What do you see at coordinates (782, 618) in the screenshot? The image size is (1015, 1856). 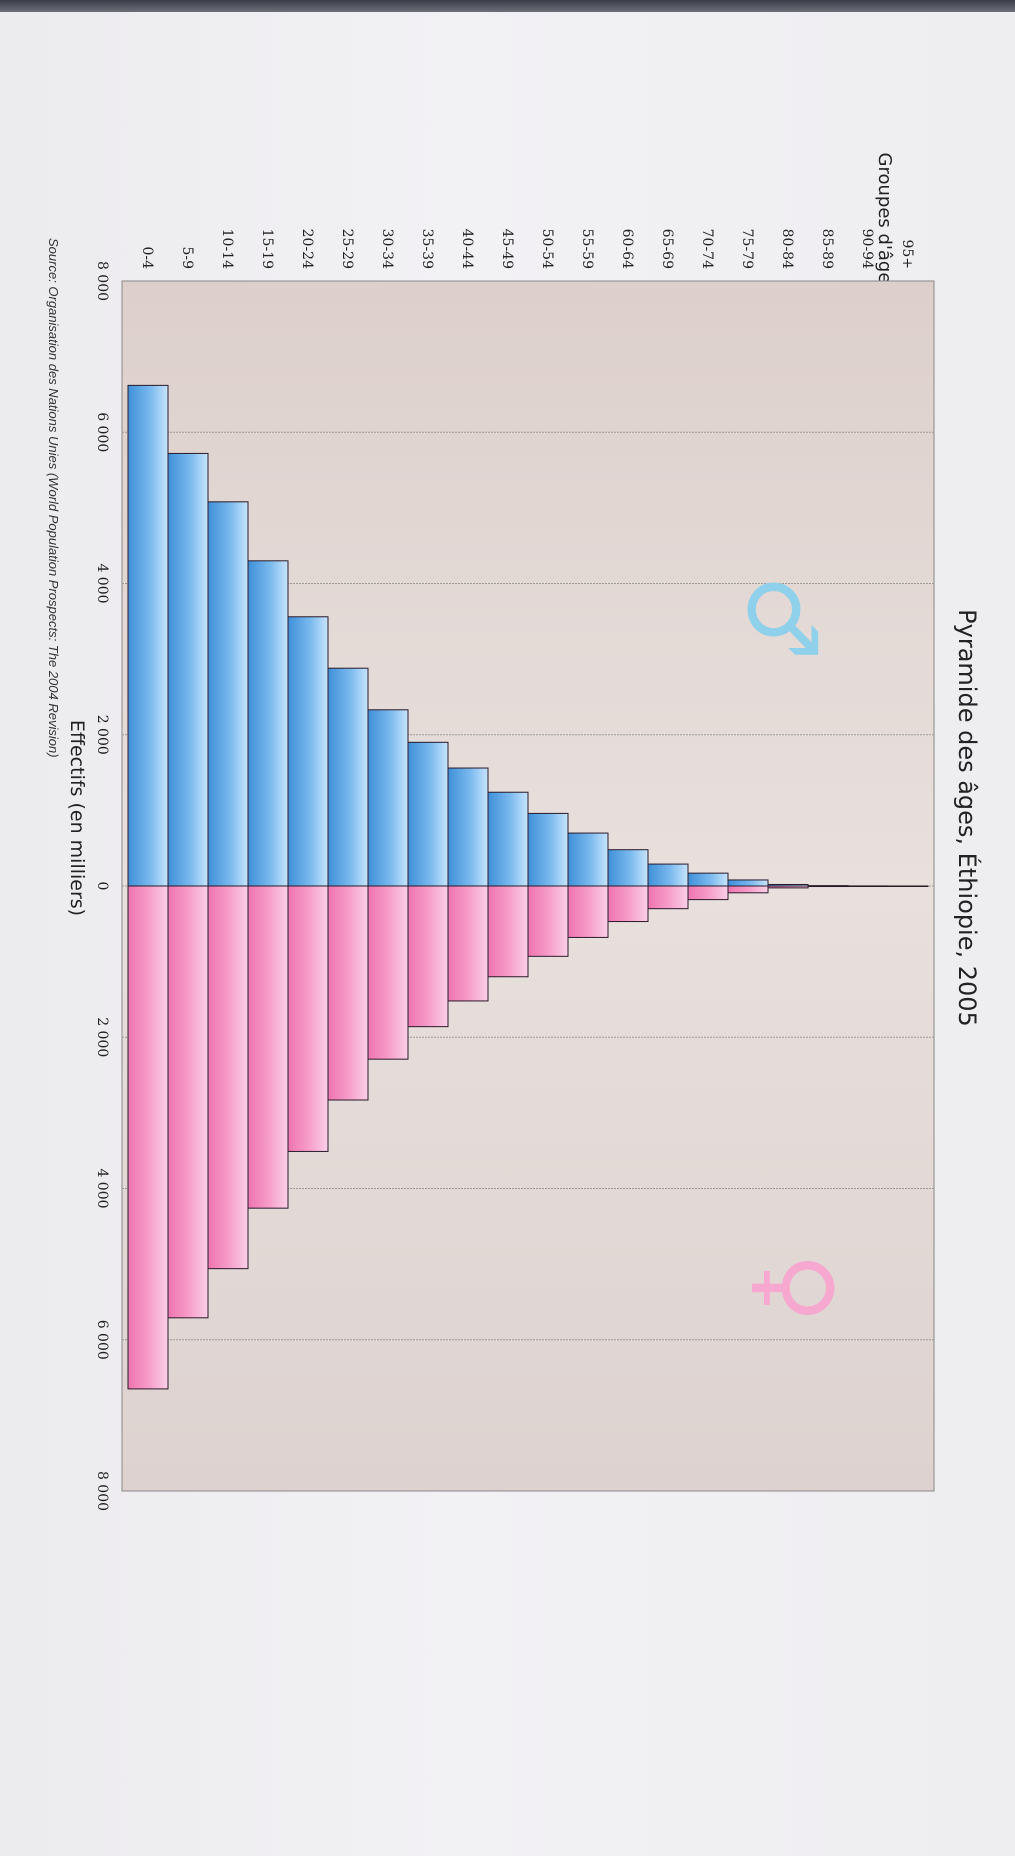 I see `male-symbol-icon: ♂` at bounding box center [782, 618].